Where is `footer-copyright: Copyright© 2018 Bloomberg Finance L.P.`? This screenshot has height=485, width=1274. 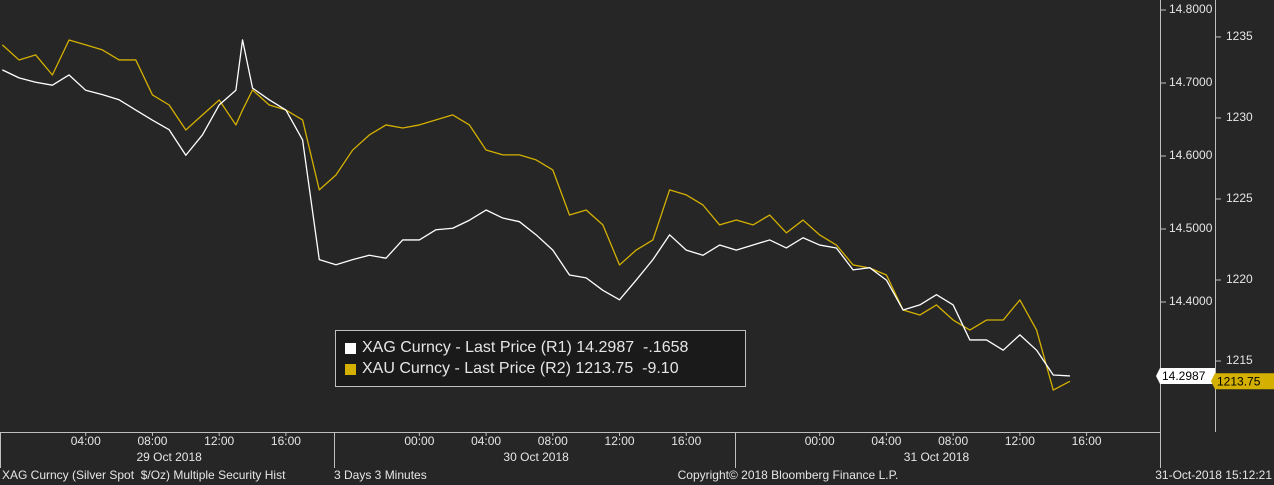
footer-copyright: Copyright© 2018 Bloomberg Finance L.P. is located at coordinates (788, 475).